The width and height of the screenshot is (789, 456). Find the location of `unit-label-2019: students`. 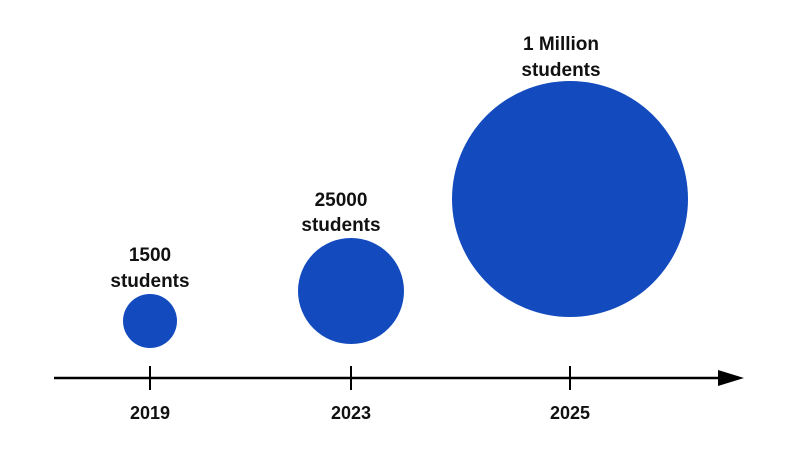

unit-label-2019: students is located at coordinates (149, 281).